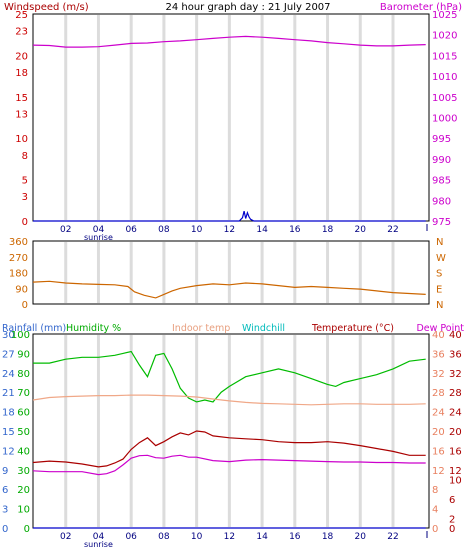 Image resolution: width=466 pixels, height=556 pixels. What do you see at coordinates (197, 537) in the screenshot?
I see `x-tick-2-4: 10` at bounding box center [197, 537].